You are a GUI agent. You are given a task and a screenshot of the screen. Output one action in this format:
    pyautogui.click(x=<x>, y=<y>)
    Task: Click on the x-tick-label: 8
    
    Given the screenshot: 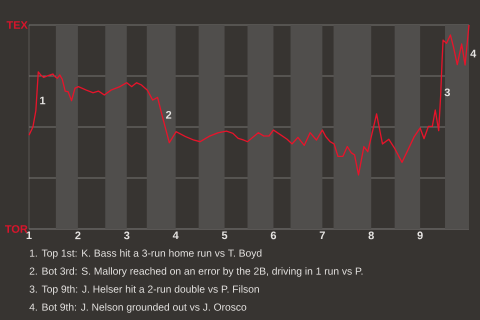 What is the action you would take?
    pyautogui.click(x=371, y=236)
    